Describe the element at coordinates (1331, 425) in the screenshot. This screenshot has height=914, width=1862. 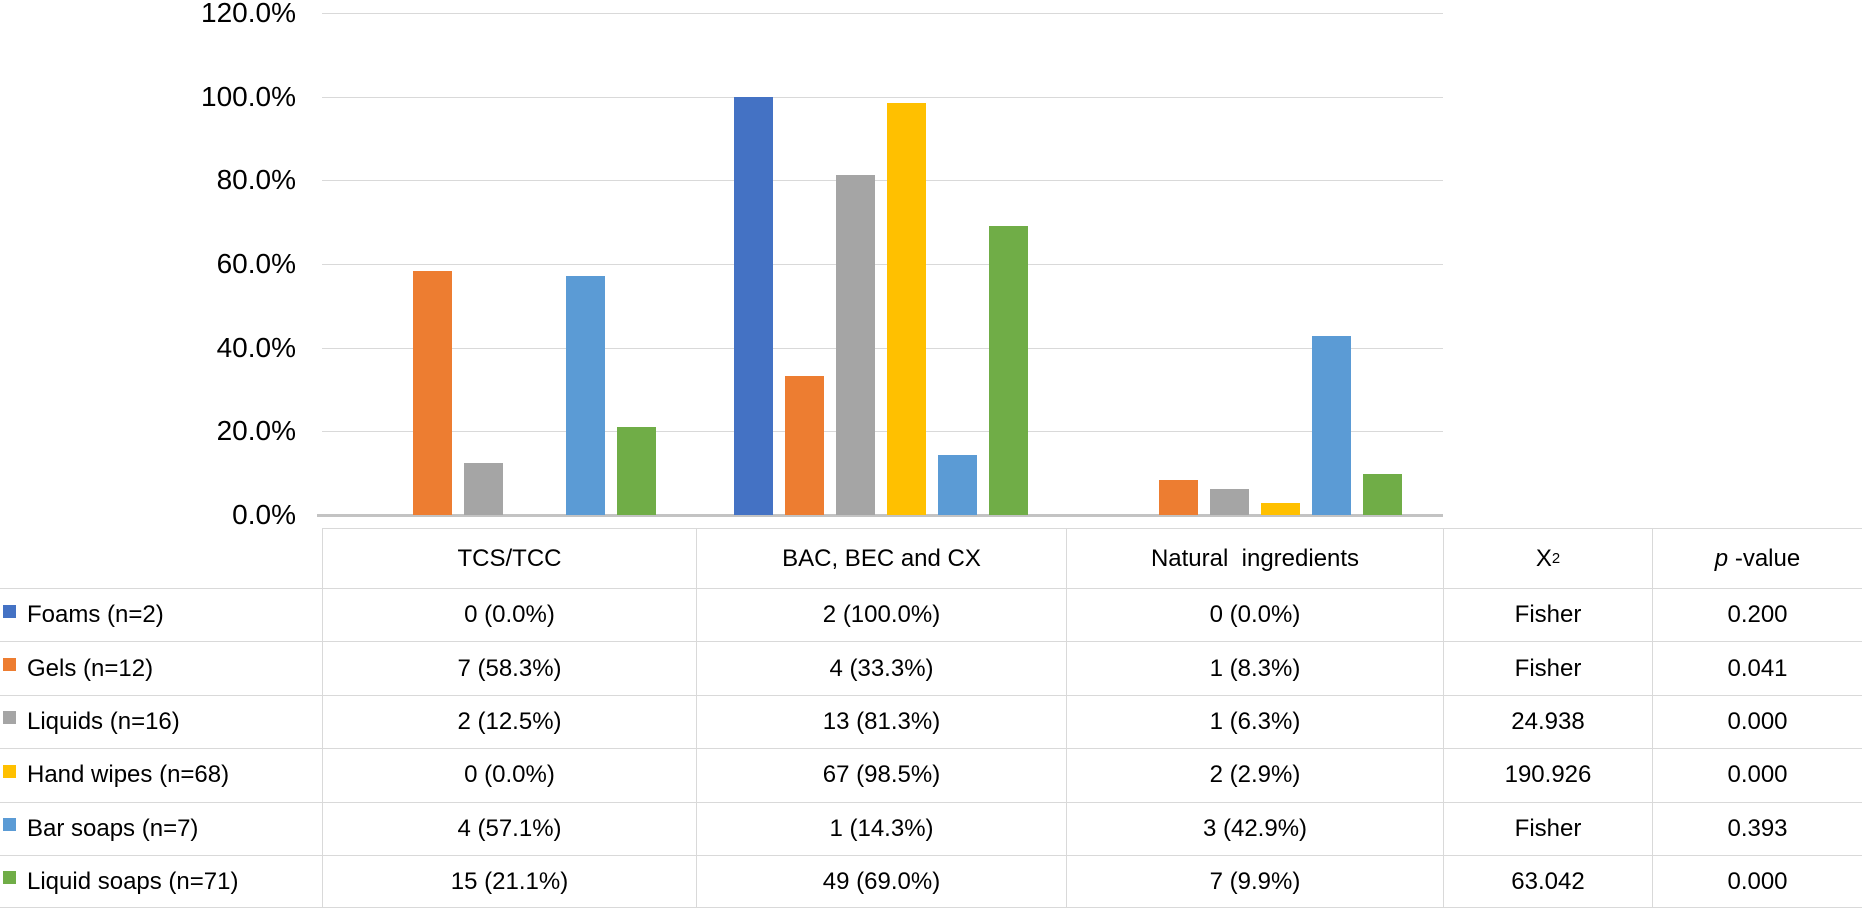
I see `bar-bar-soaps-n-7-natural-ingredients` at that location.